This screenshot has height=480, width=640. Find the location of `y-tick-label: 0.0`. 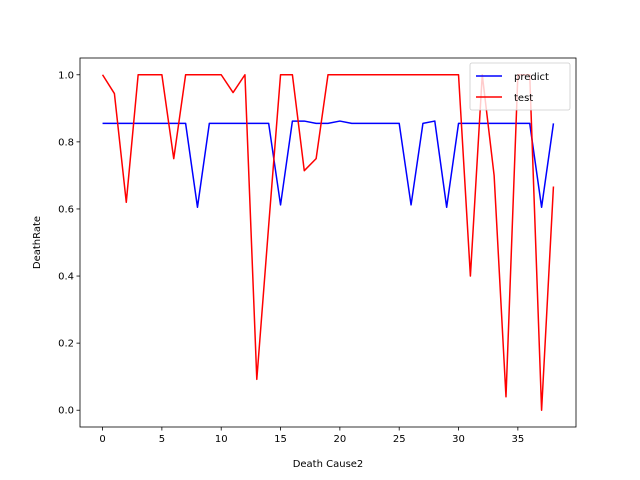

y-tick-label: 0.0 is located at coordinates (66, 411).